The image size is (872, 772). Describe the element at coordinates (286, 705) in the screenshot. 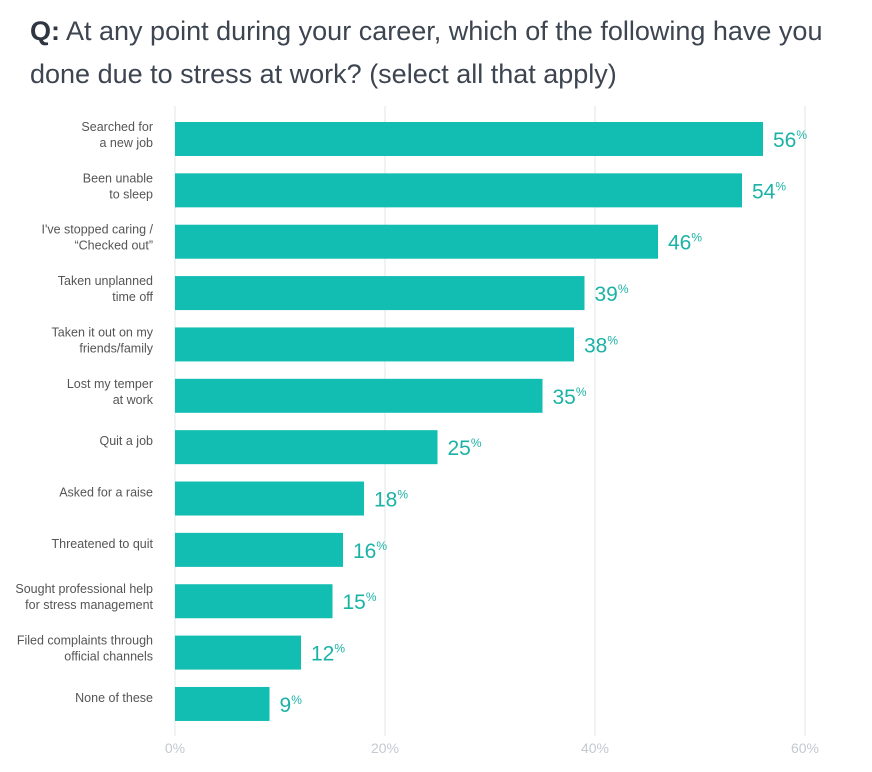

I see `value-number: 9` at that location.